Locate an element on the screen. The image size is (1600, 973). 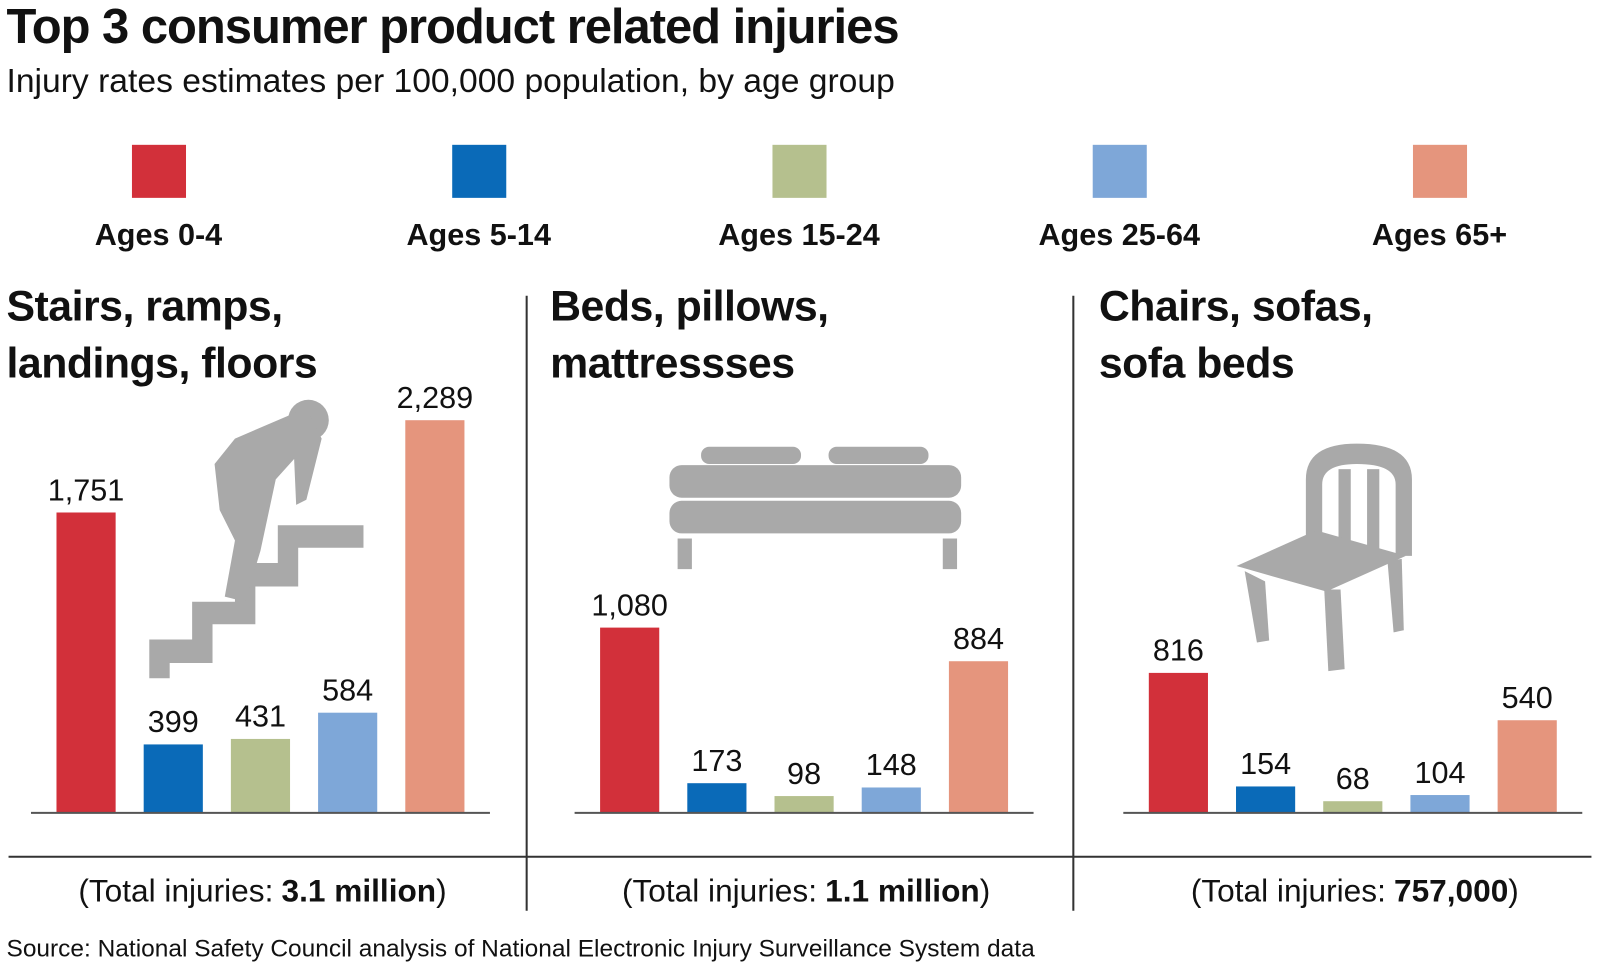
legend-label: Ages 5-14 is located at coordinates (478, 235).